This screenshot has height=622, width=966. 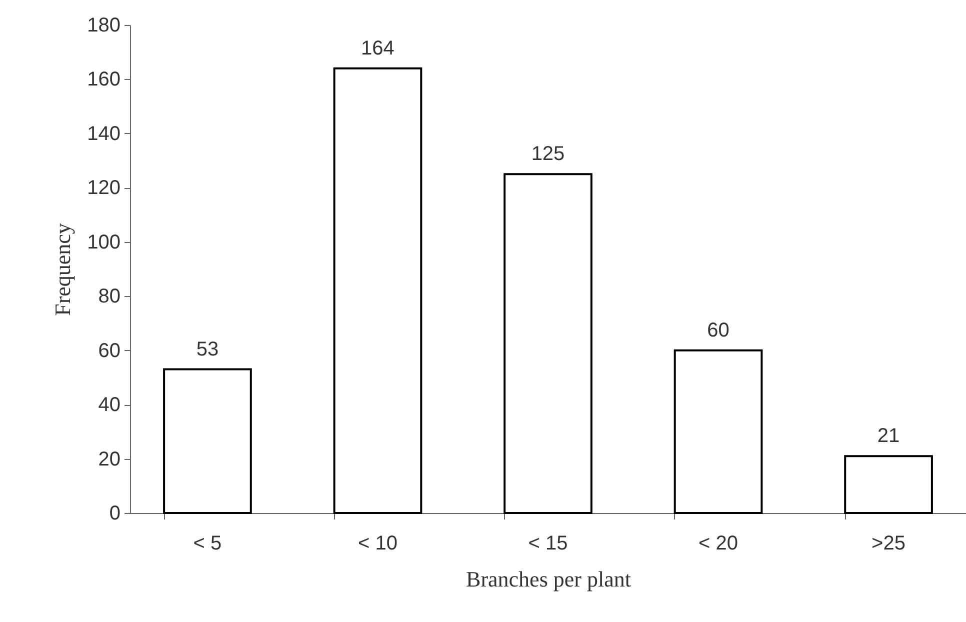 I want to click on y-axis-title: Frequency, so click(x=63, y=269).